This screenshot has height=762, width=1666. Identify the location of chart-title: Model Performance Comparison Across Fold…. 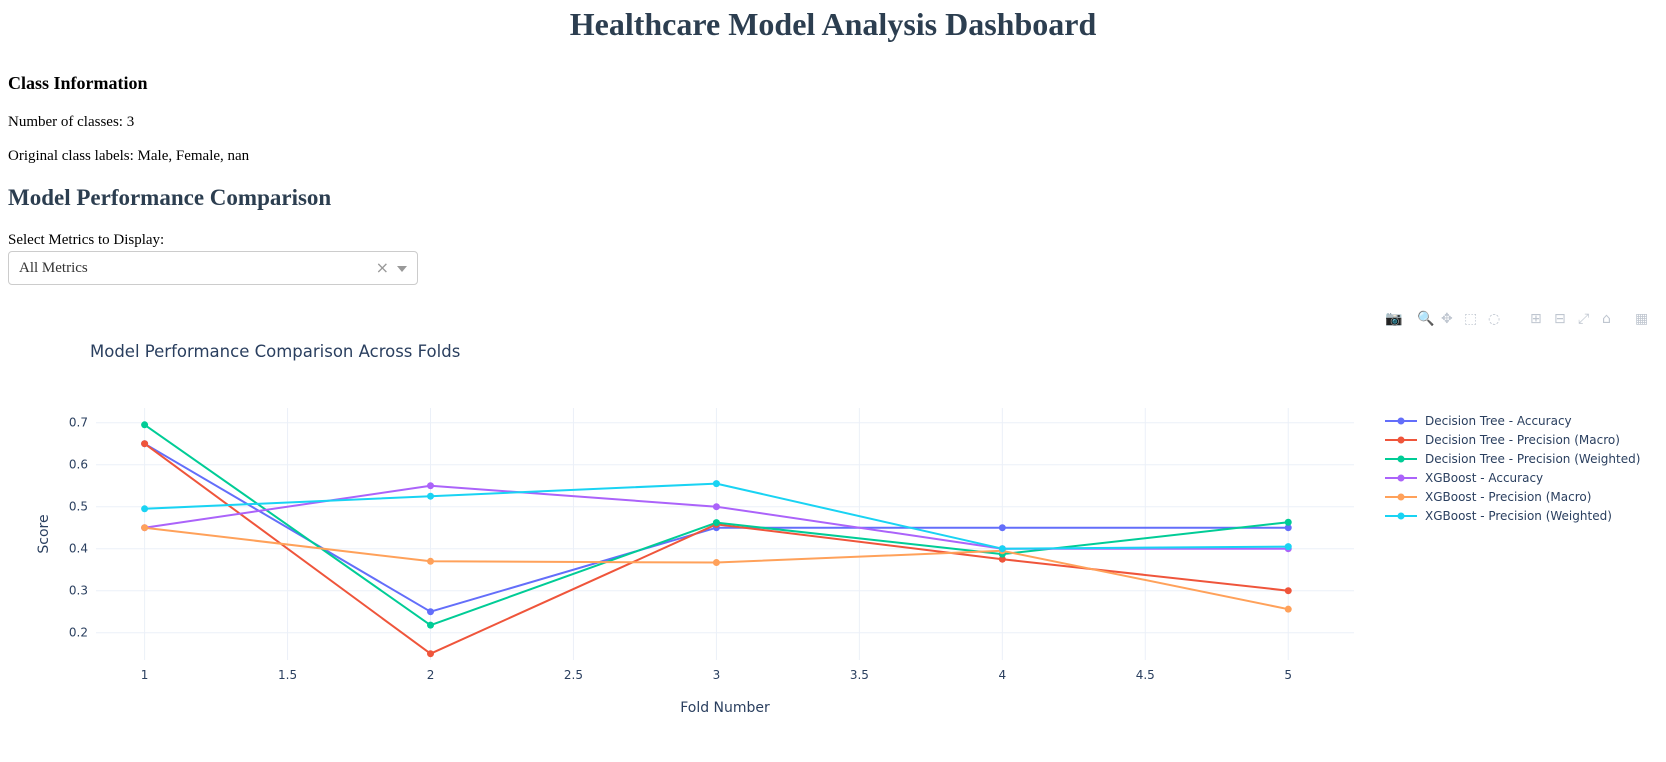
(275, 351).